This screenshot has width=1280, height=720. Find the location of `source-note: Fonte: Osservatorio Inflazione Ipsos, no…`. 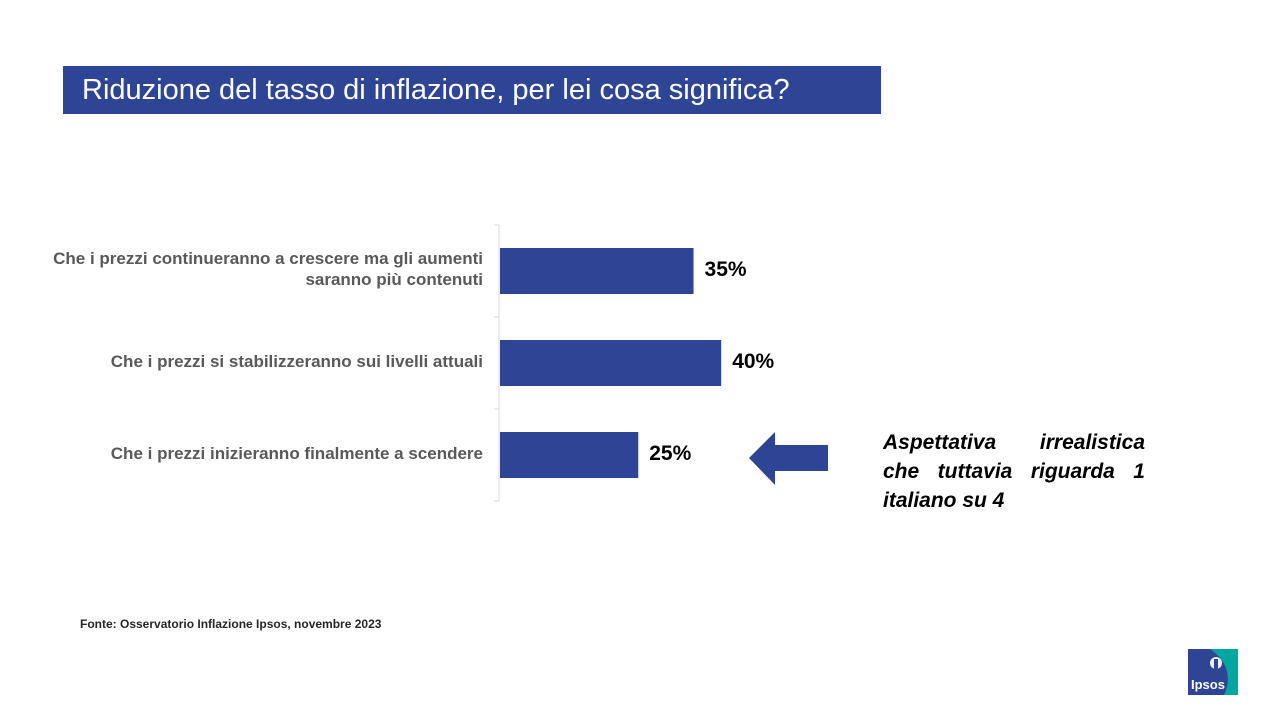

source-note: Fonte: Osservatorio Inflazione Ipsos, no… is located at coordinates (231, 624).